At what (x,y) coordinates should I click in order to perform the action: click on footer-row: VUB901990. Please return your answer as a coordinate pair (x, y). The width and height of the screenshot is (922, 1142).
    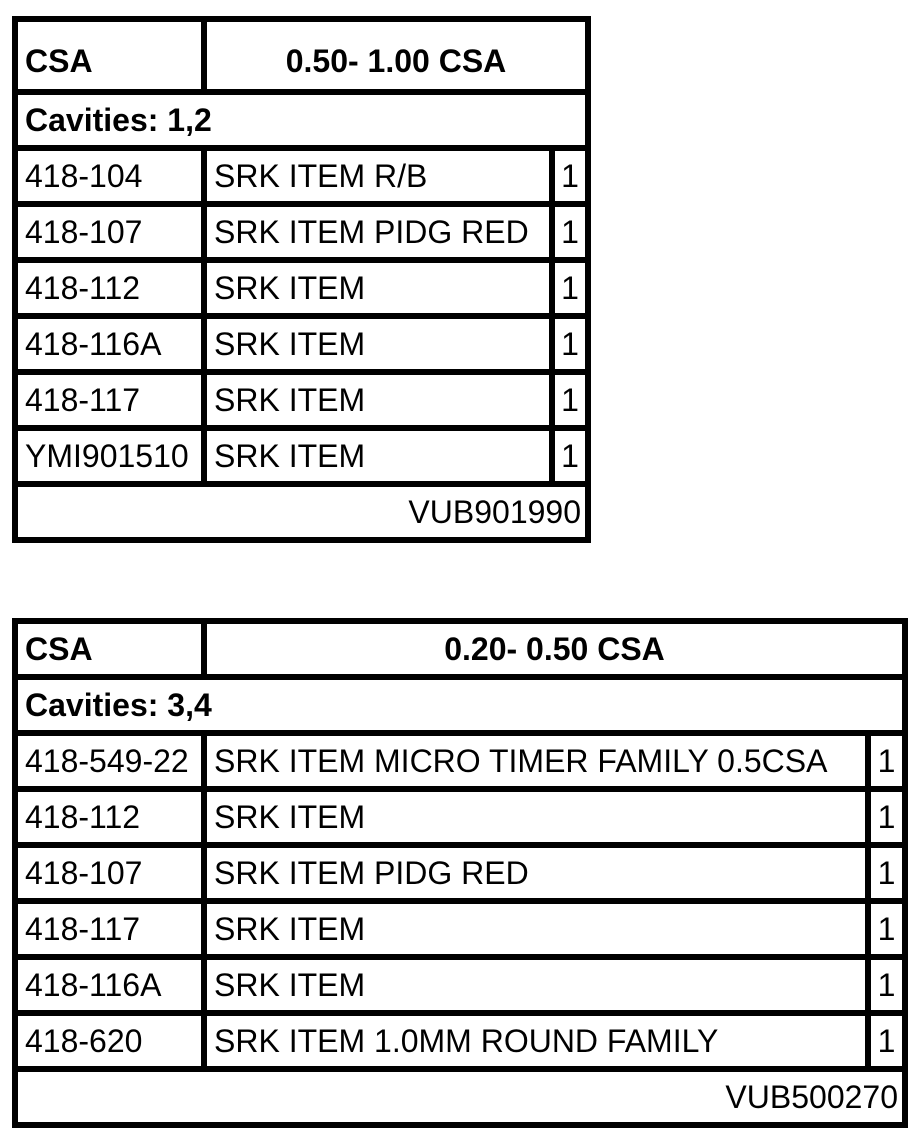
    Looking at the image, I should click on (301, 512).